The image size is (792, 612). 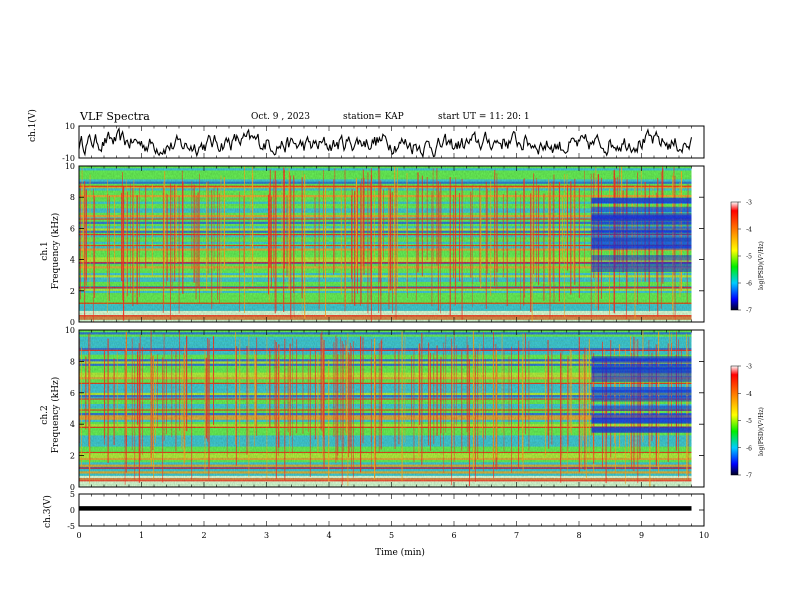 I want to click on ch3-waveform-band, so click(x=385, y=508).